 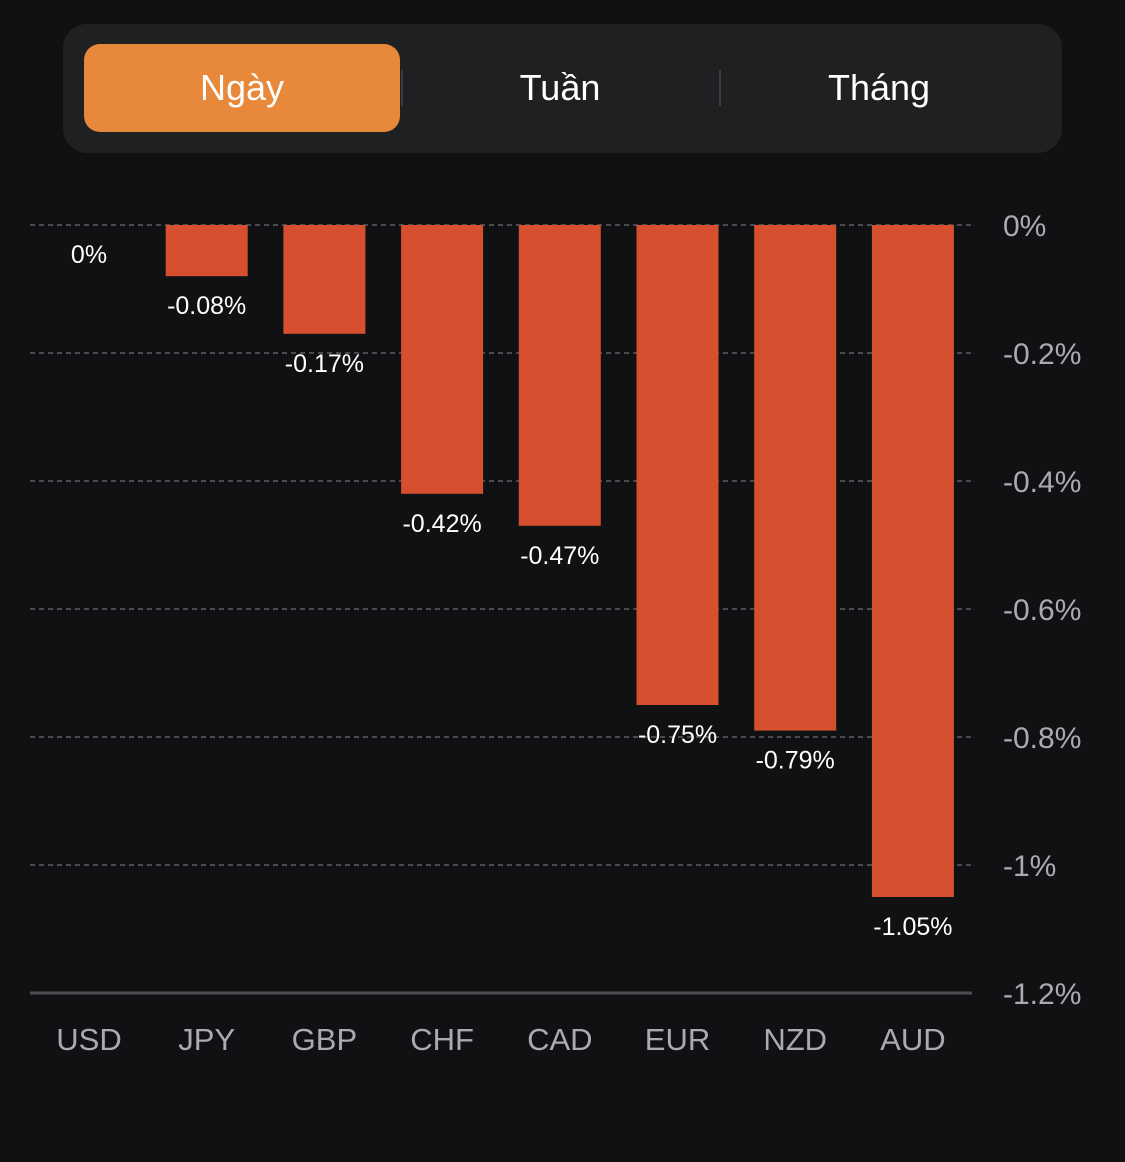 What do you see at coordinates (88, 1039) in the screenshot?
I see `category-label-usd: USD` at bounding box center [88, 1039].